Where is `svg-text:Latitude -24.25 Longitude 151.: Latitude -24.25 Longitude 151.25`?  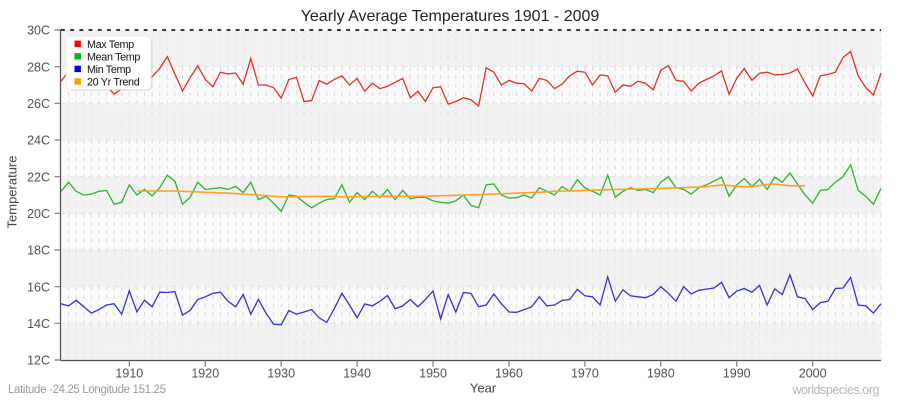
svg-text:Latitude -24.25 Longitude 151.: Latitude -24.25 Longitude 151.25 is located at coordinates (87, 390).